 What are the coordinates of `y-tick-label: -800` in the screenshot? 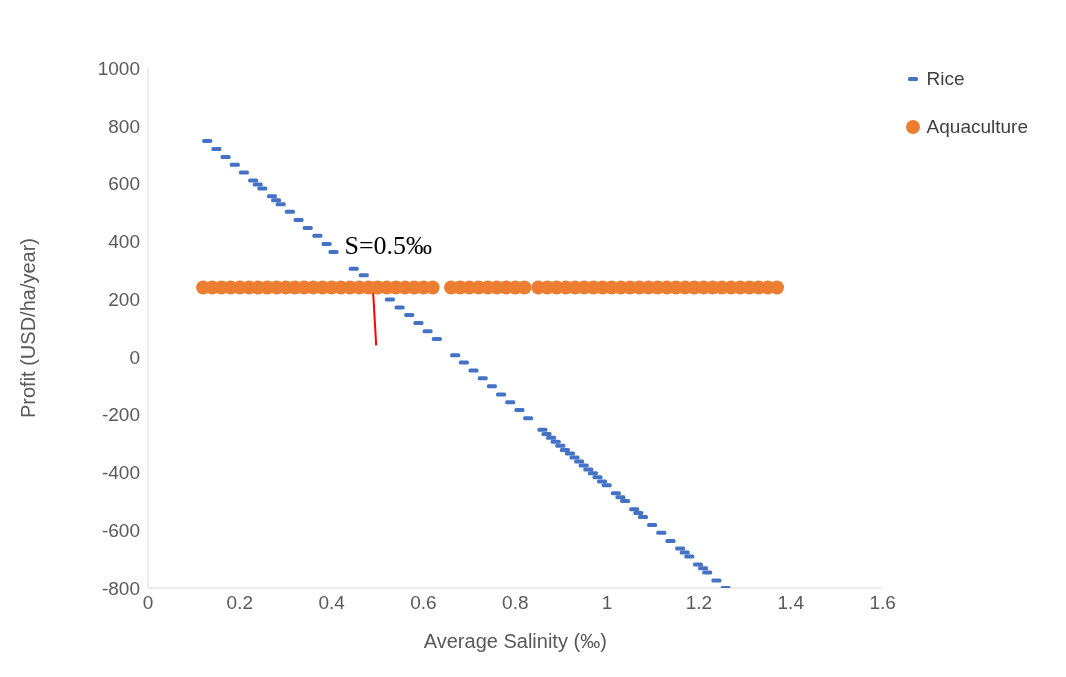 It's located at (120, 588).